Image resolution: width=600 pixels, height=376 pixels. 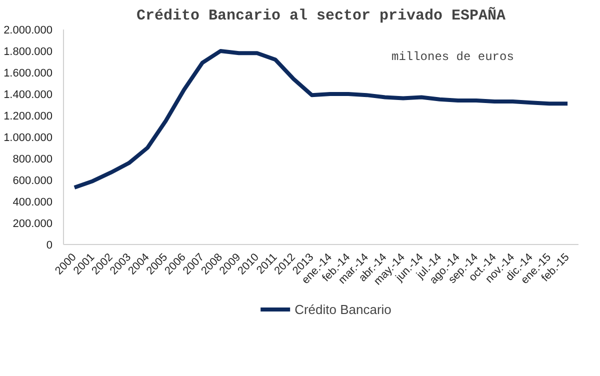 What do you see at coordinates (321, 15) in the screenshot?
I see `chart-title: Crédito Bancario al sector privado ESPAÑA` at bounding box center [321, 15].